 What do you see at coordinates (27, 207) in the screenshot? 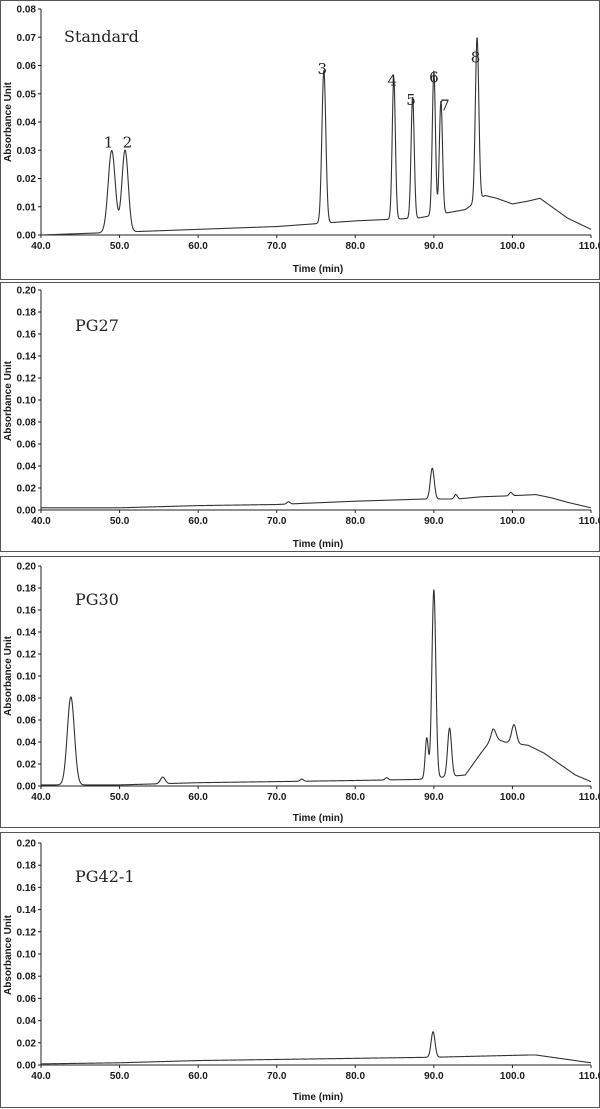
I see `y-tick-label: 0.01` at bounding box center [27, 207].